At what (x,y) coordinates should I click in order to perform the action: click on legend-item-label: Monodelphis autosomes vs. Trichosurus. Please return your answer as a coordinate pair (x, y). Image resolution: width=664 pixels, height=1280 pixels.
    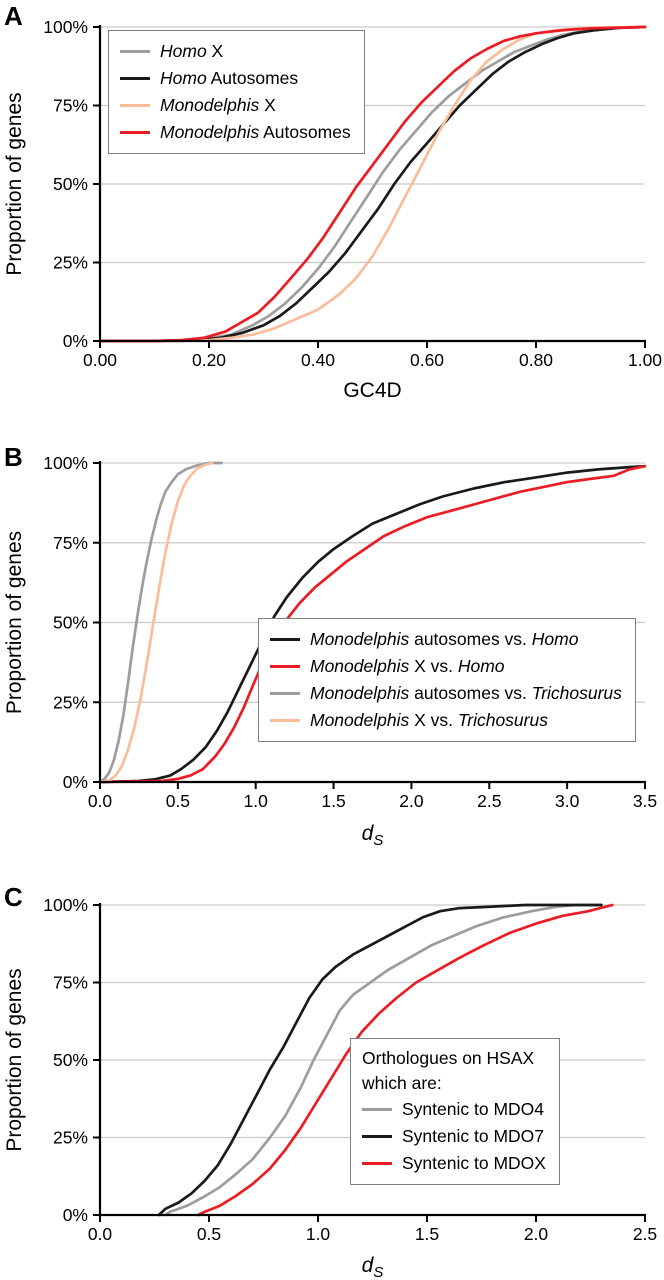
    Looking at the image, I should click on (466, 692).